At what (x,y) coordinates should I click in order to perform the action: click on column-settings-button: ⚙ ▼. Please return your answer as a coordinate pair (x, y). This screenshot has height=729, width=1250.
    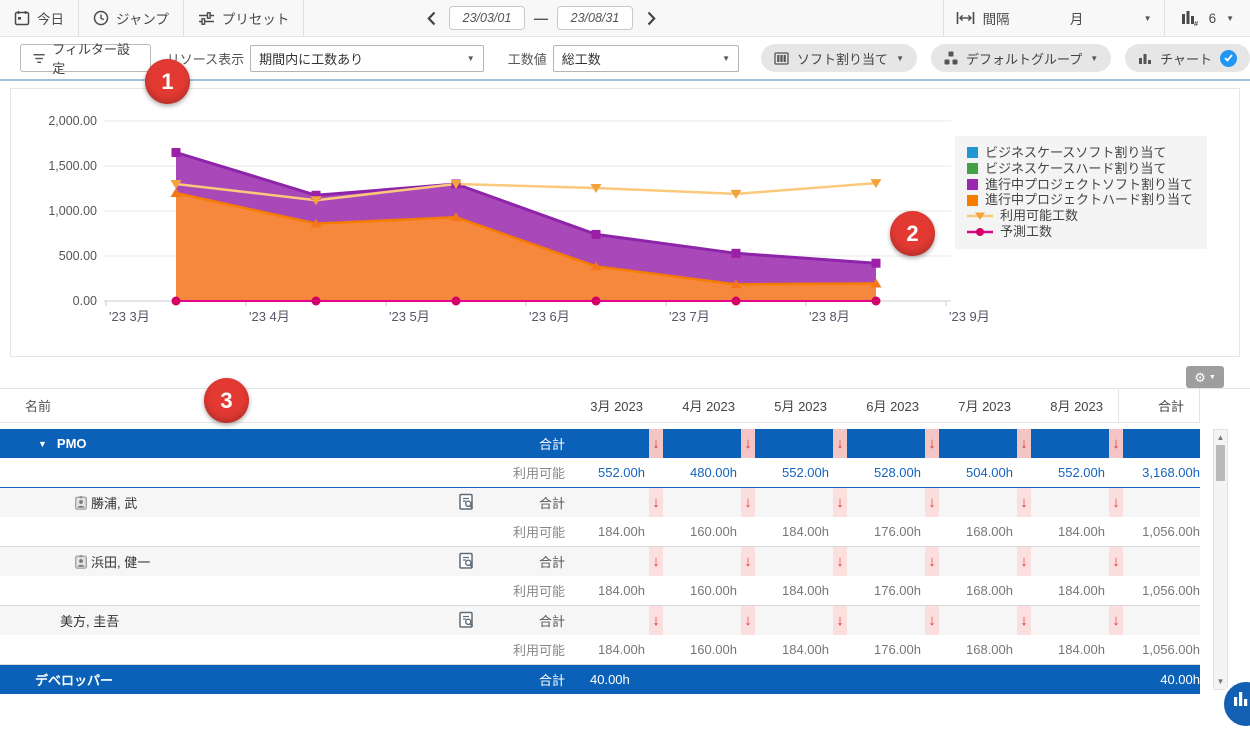
    Looking at the image, I should click on (1205, 377).